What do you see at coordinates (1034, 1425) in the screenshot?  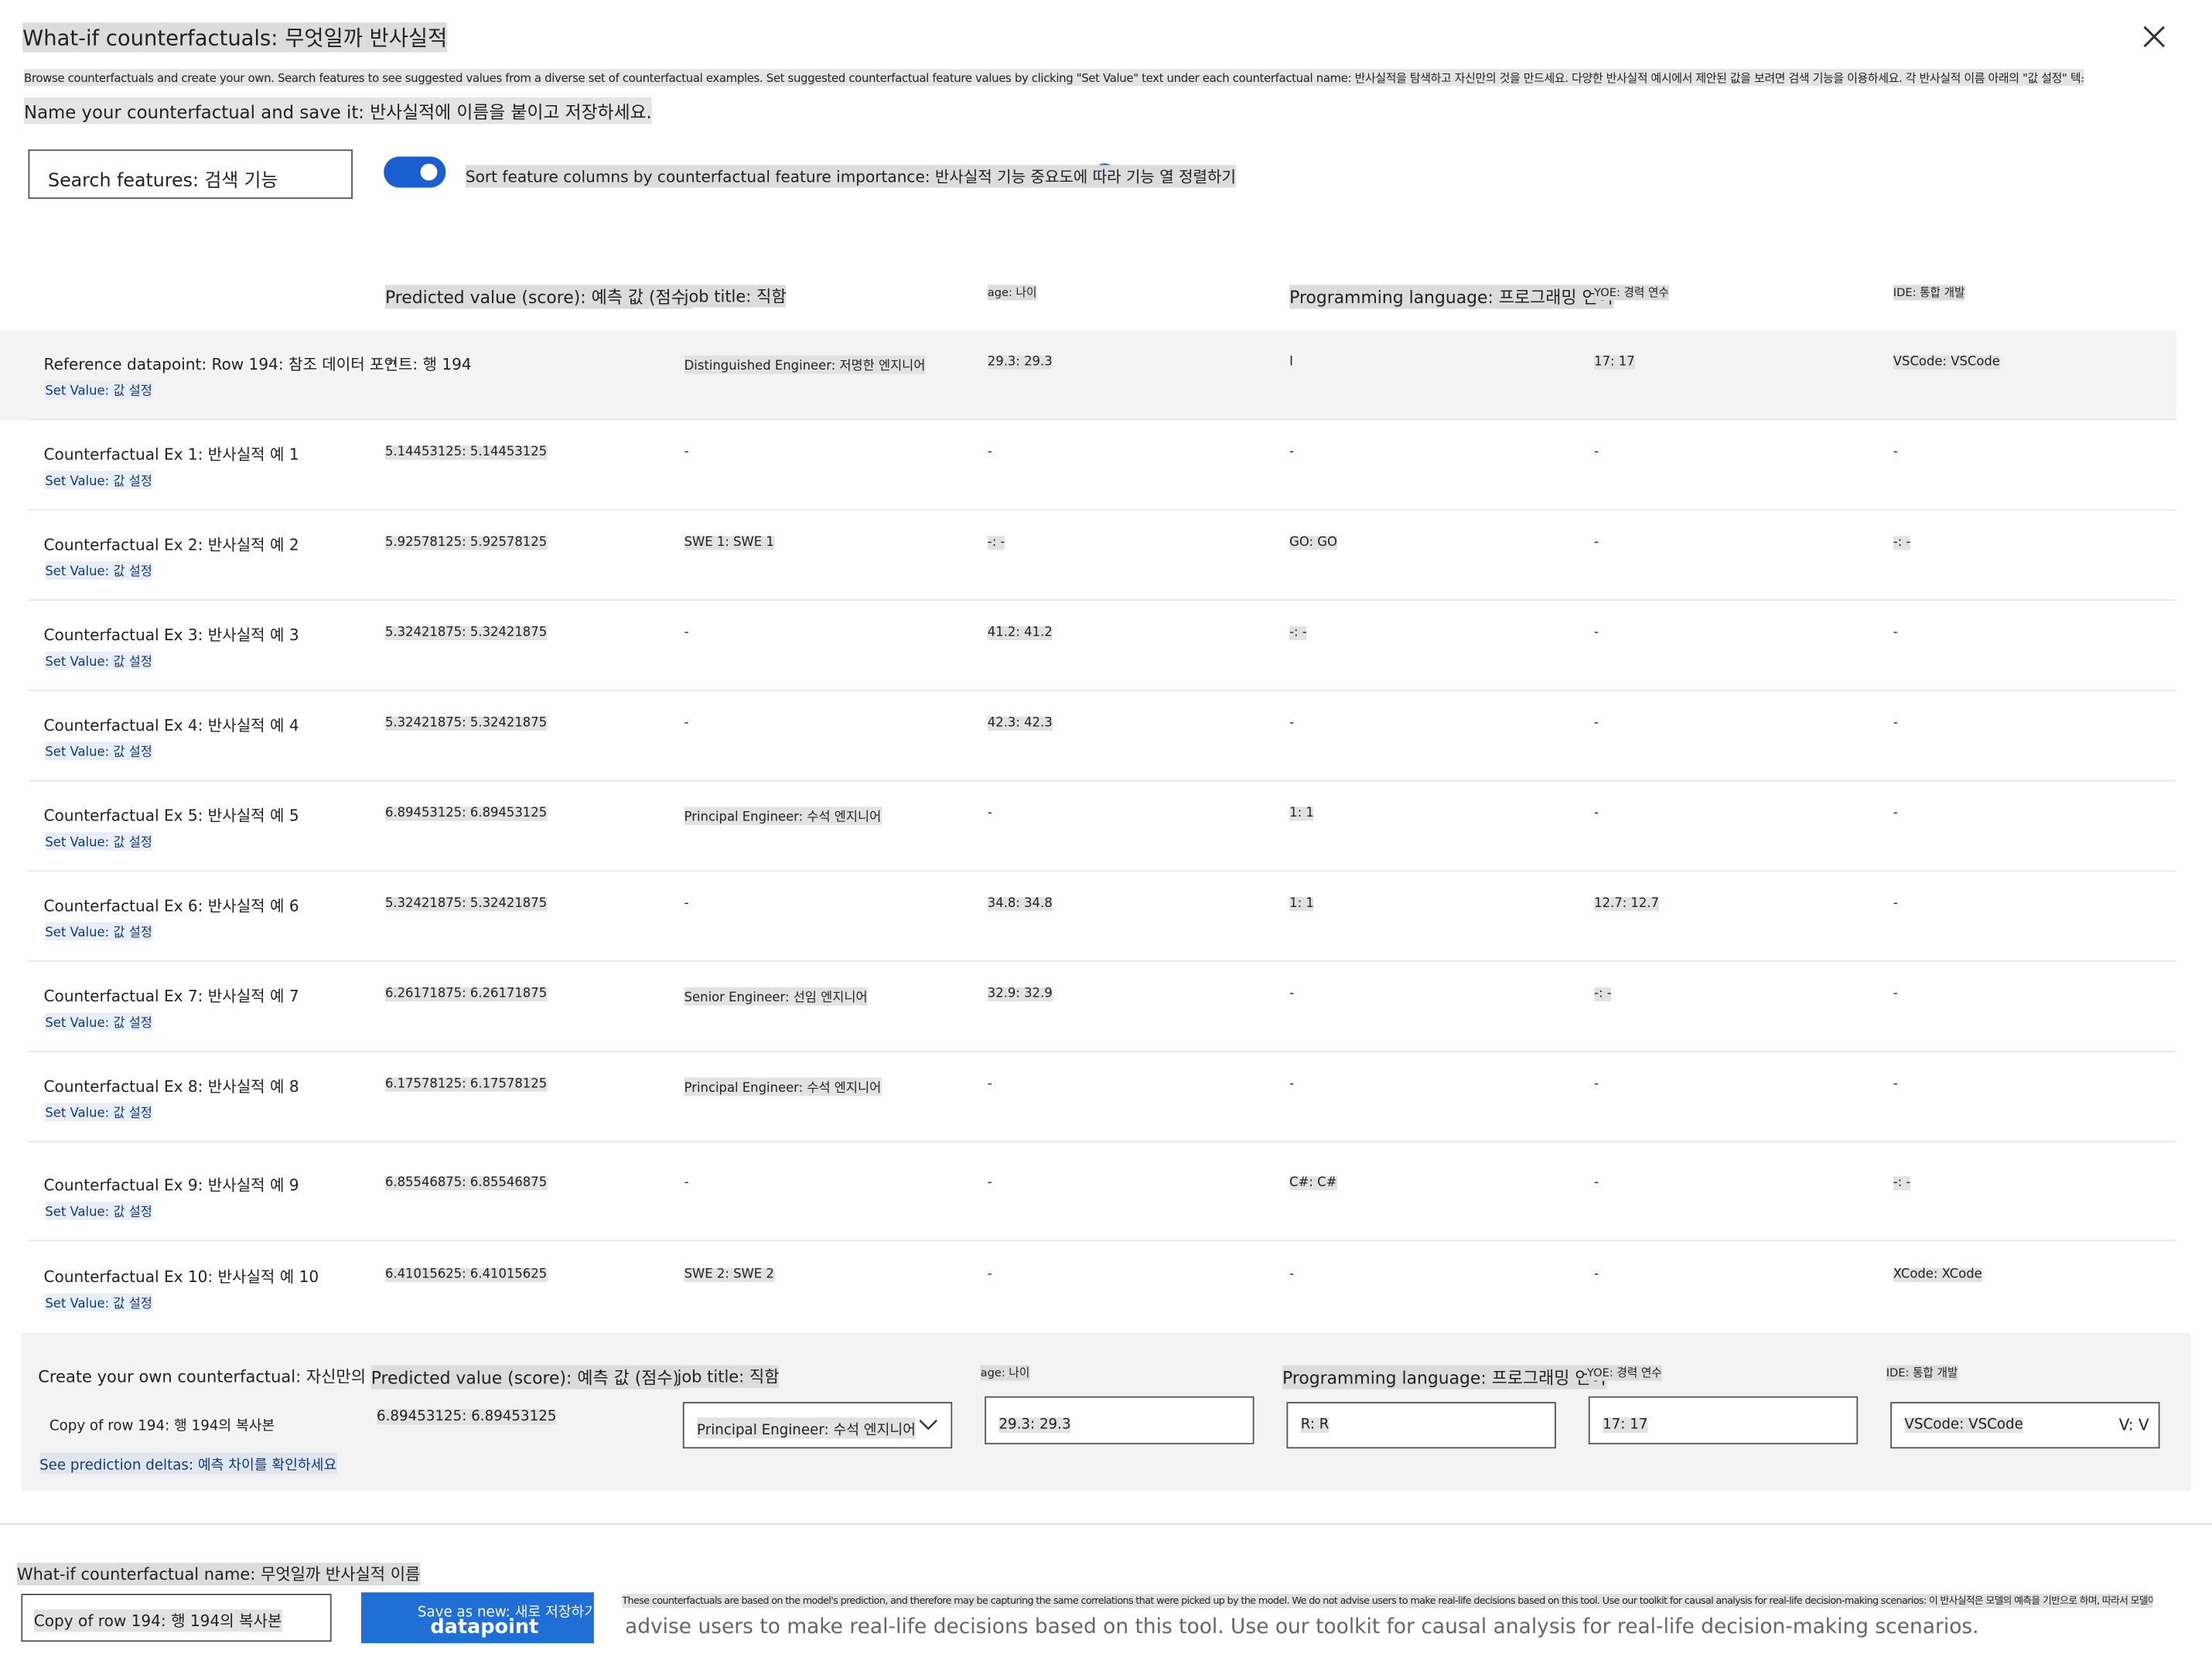 I see `feature-input-value: 29.3` at bounding box center [1034, 1425].